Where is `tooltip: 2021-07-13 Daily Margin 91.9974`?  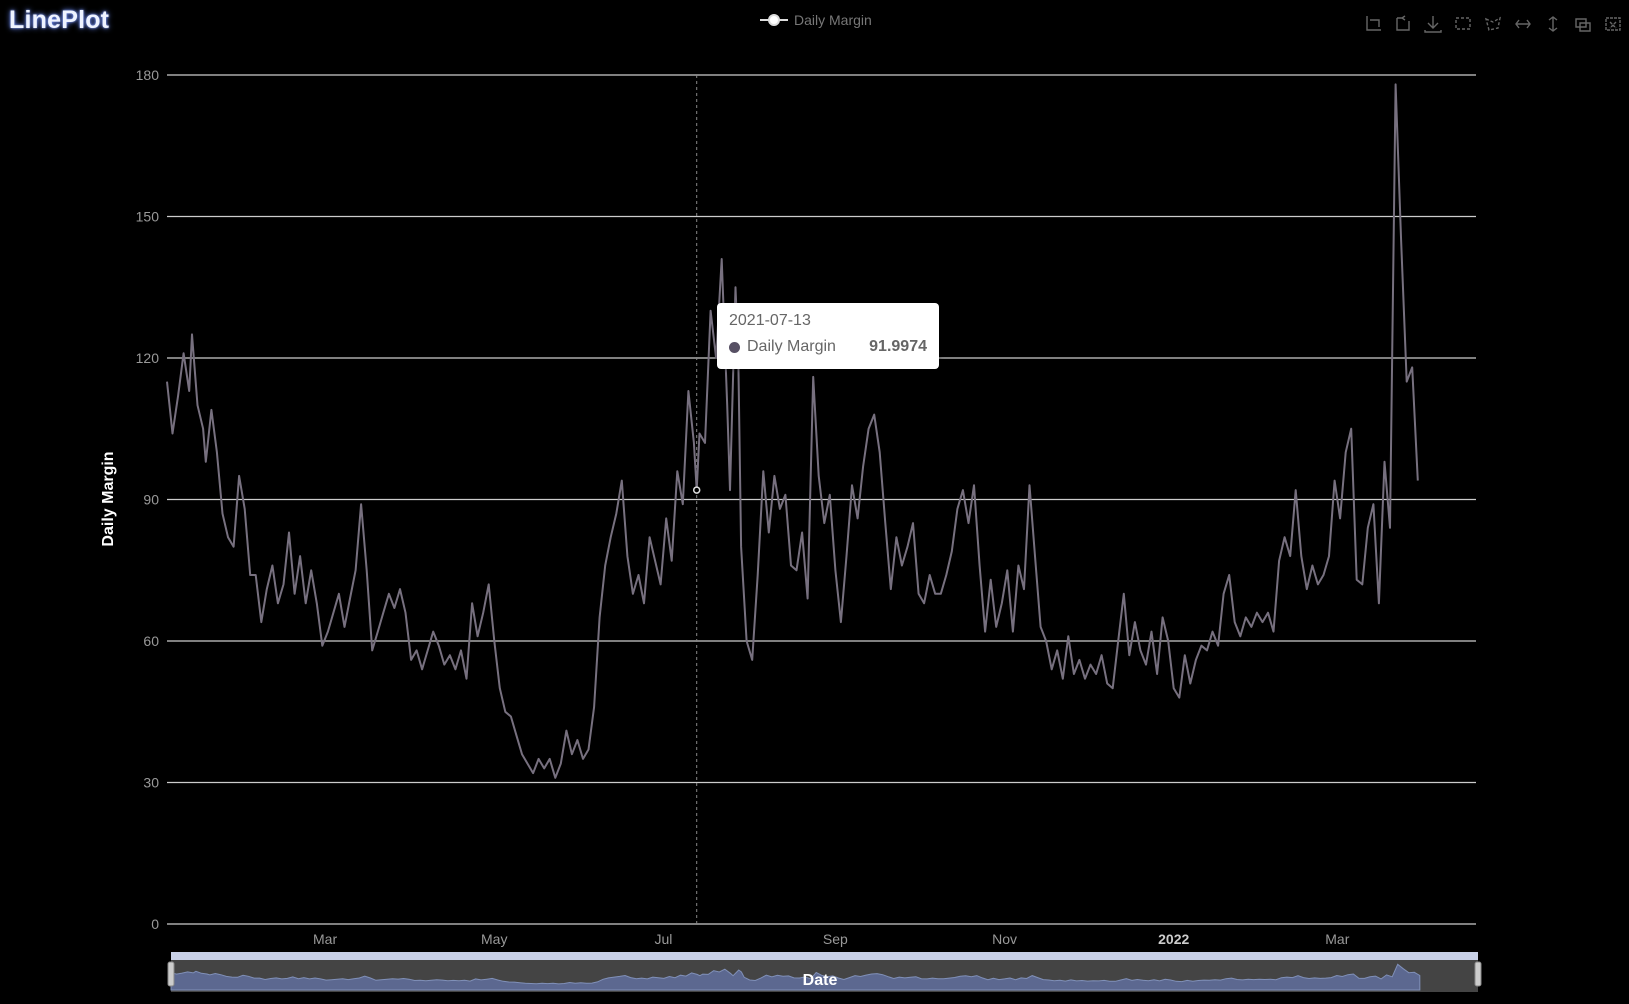 tooltip: 2021-07-13 Daily Margin 91.9974 is located at coordinates (828, 336).